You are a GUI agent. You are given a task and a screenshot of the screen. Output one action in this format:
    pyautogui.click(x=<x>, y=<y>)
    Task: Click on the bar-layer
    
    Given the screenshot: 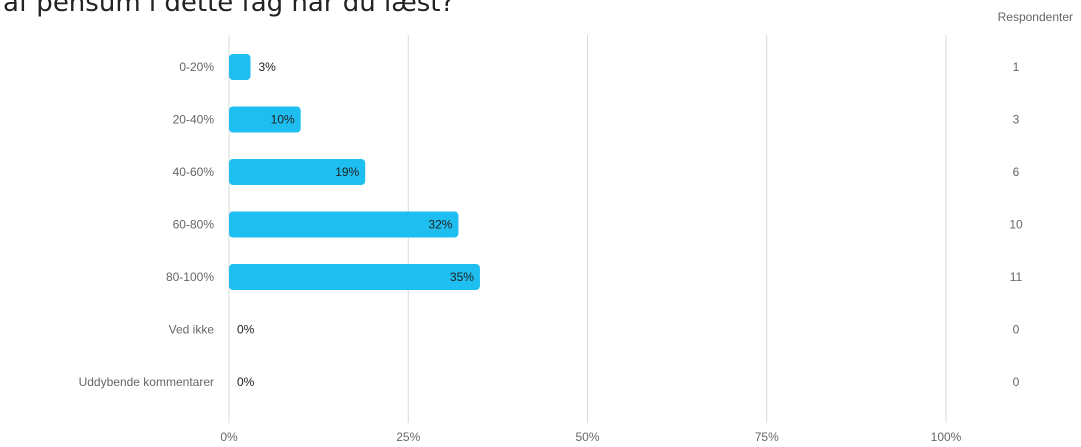 What is the action you would take?
    pyautogui.click(x=354, y=172)
    